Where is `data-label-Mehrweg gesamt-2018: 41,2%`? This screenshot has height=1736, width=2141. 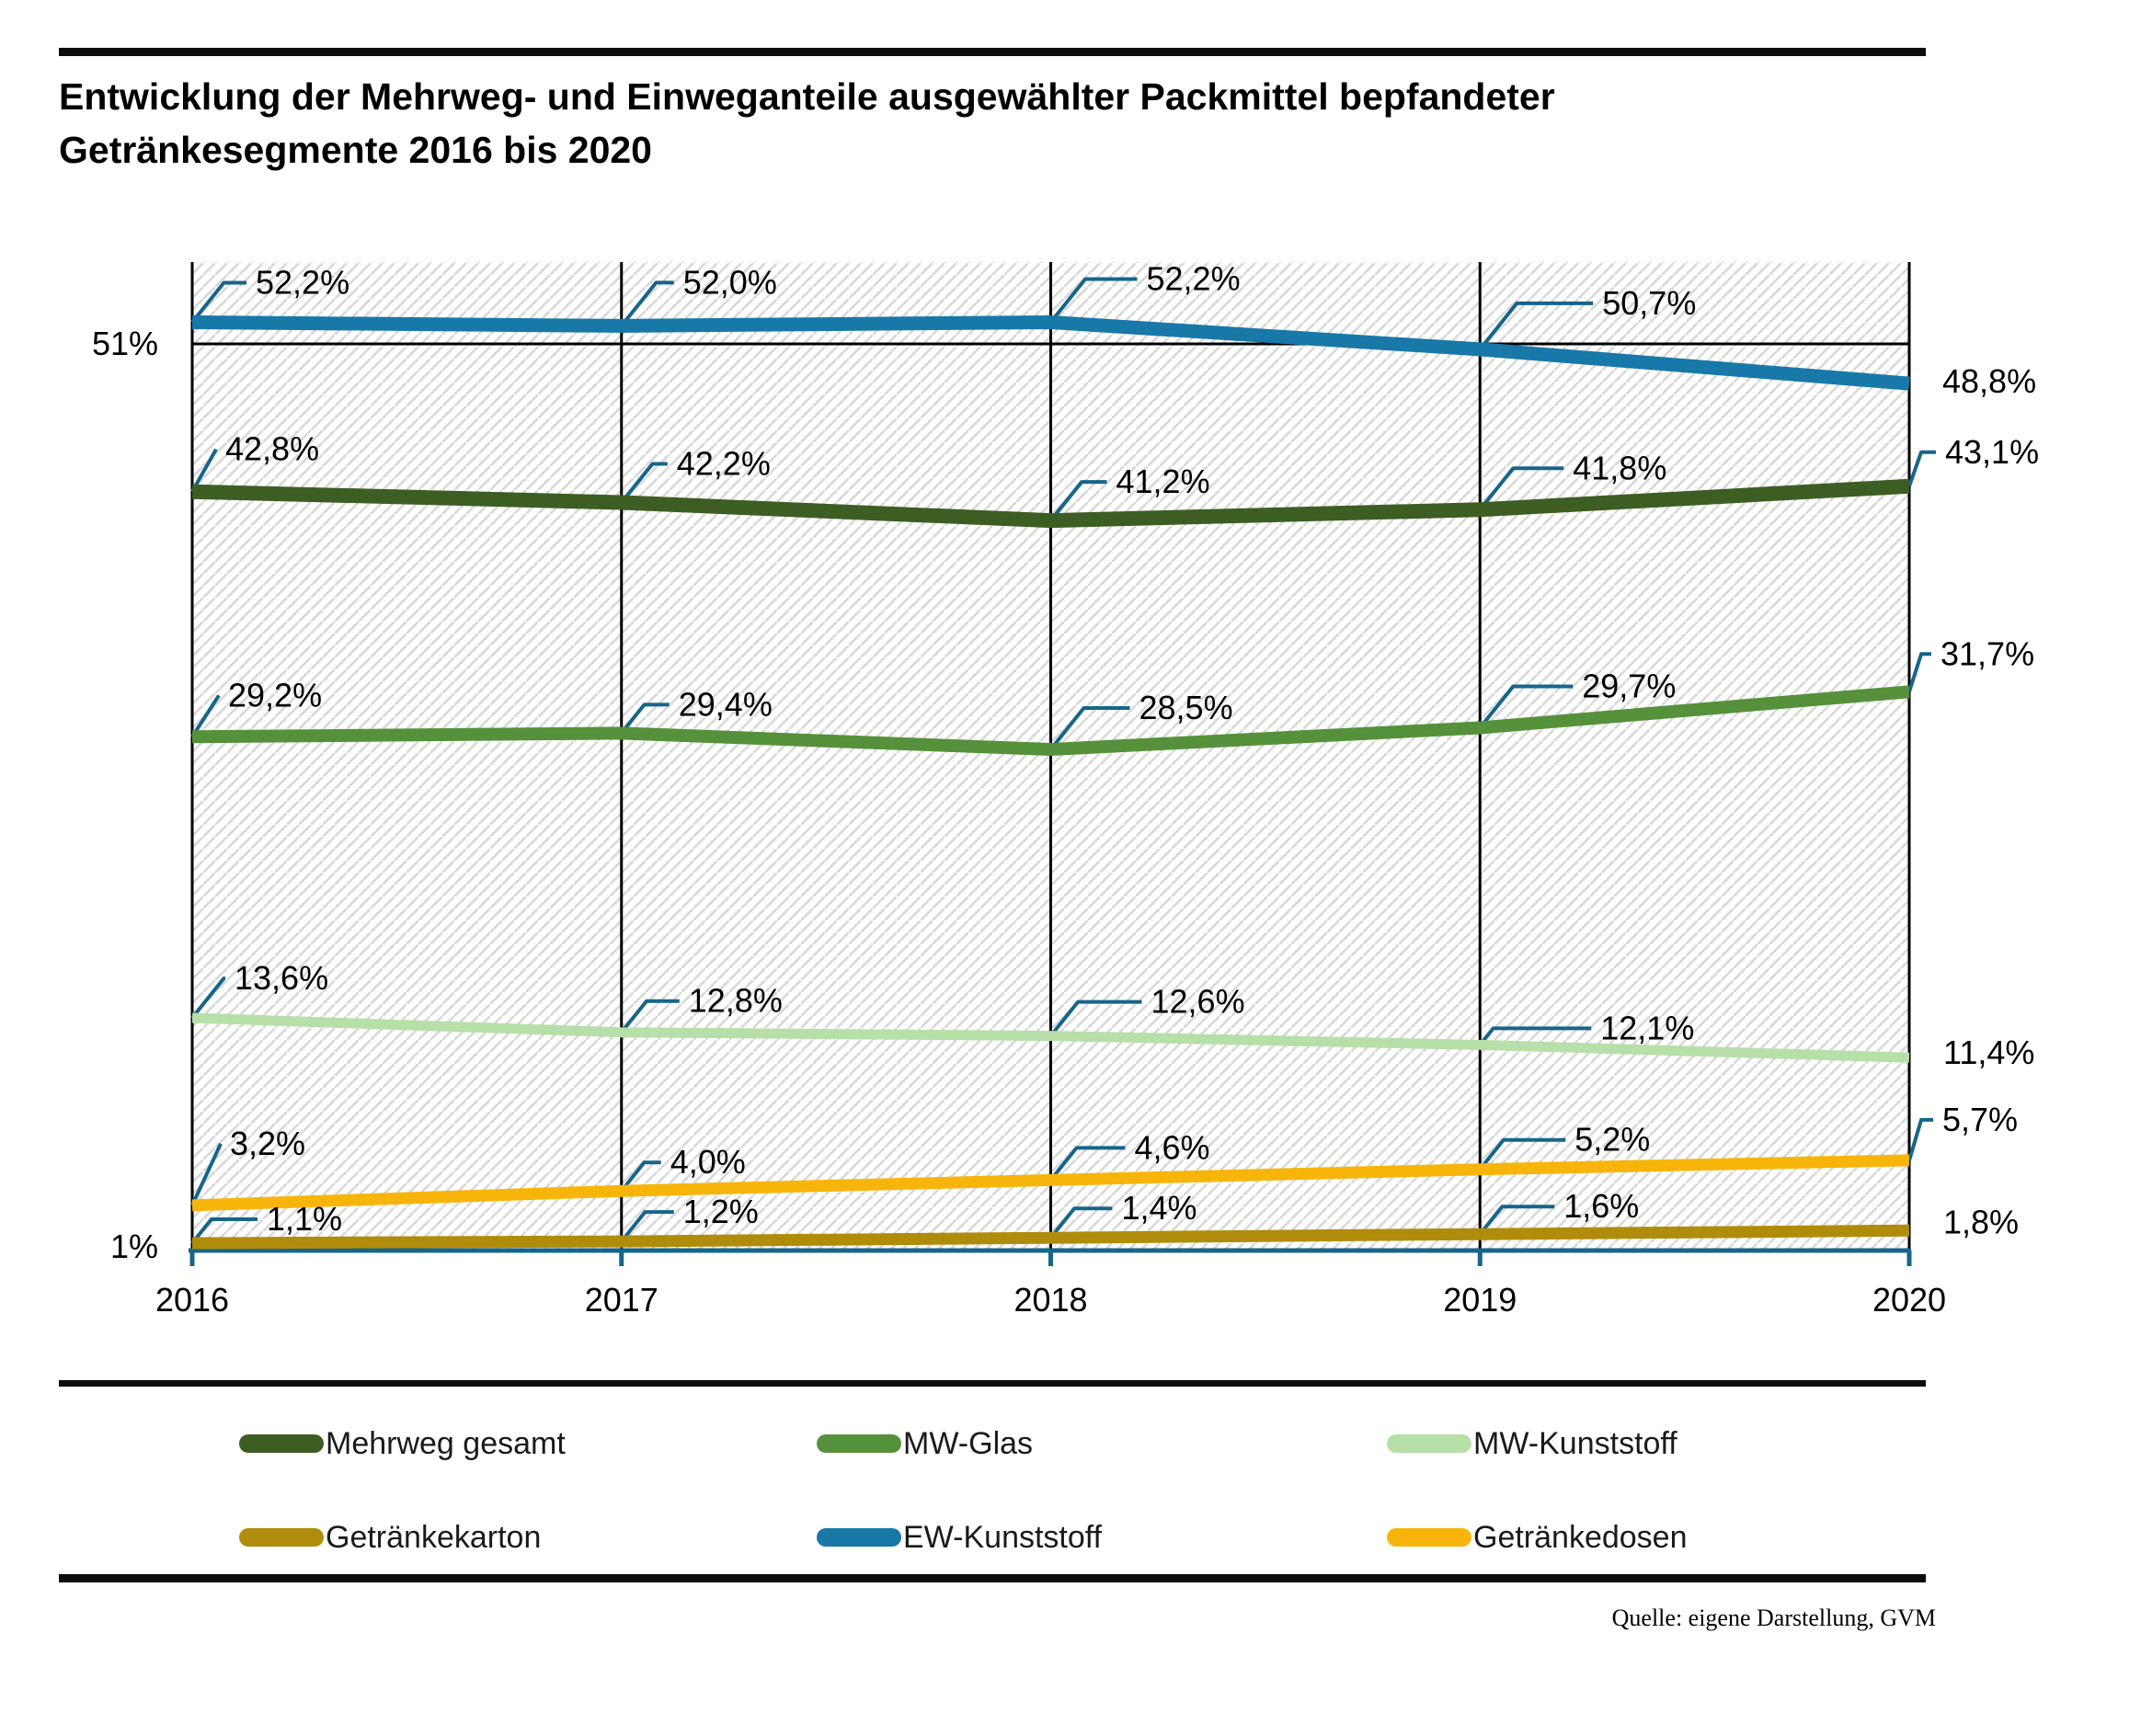 data-label-Mehrweg gesamt-2018: 41,2% is located at coordinates (1163, 481).